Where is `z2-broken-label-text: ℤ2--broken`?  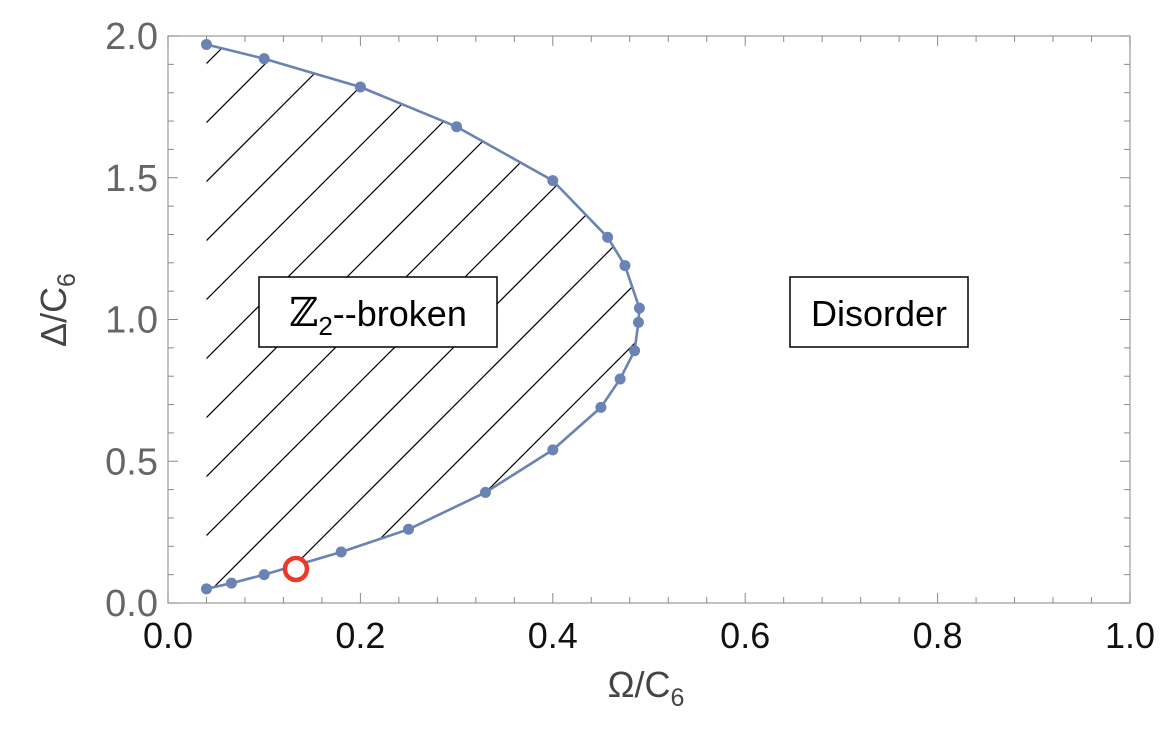
z2-broken-label-text: ℤ2--broken is located at coordinates (378, 315).